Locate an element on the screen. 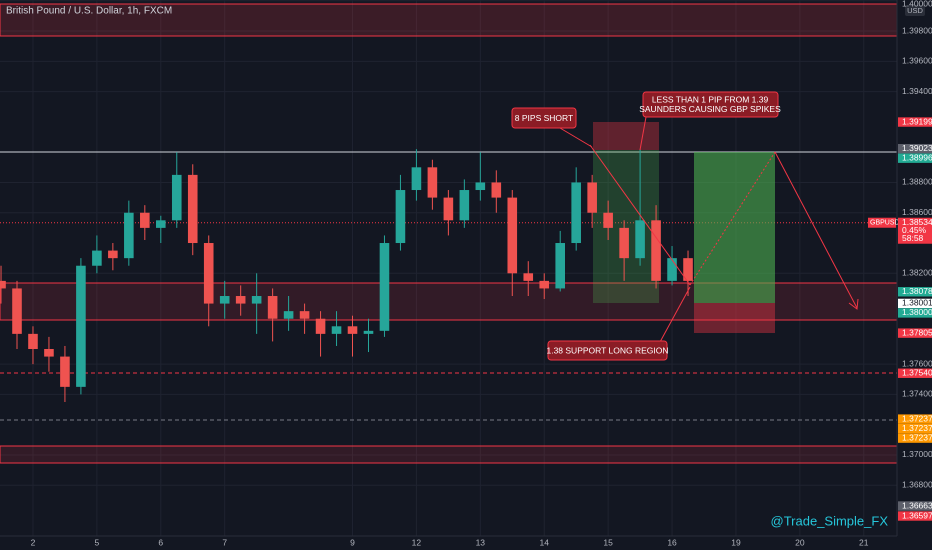  y-tick-label: 1.37600 is located at coordinates (917, 363).